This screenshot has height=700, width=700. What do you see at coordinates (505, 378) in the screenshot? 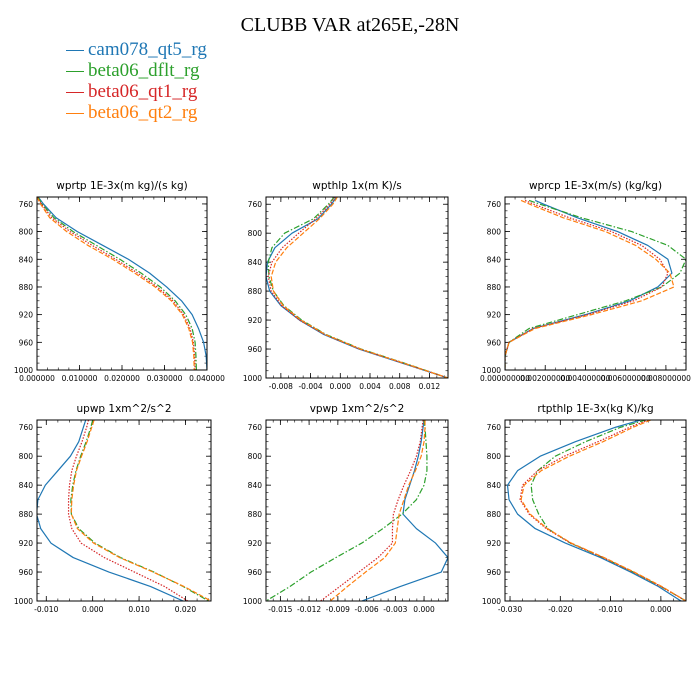
I see `x-tick-label: 0.000000000` at bounding box center [505, 378].